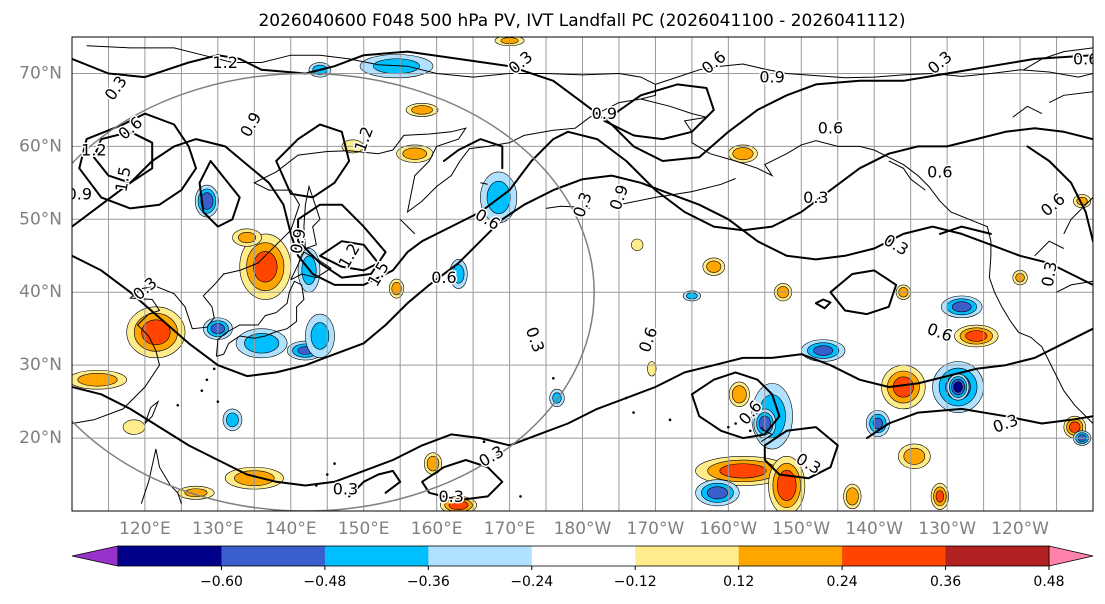 This screenshot has height=604, width=1105. What do you see at coordinates (635, 582) in the screenshot?
I see `colorbar-tick-label: −0.12` at bounding box center [635, 582].